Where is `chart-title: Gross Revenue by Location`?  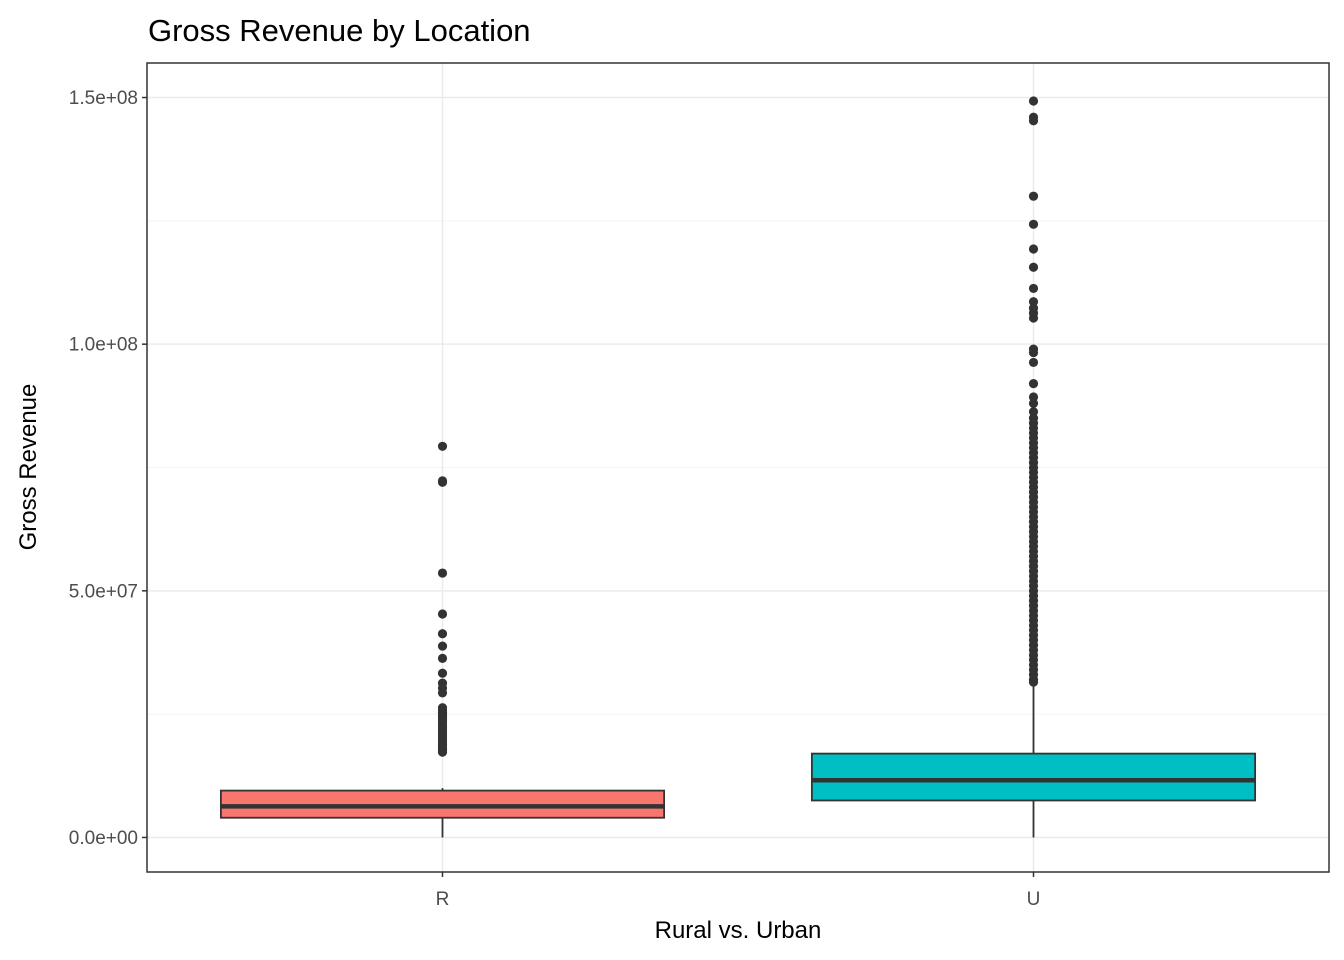
chart-title: Gross Revenue by Location is located at coordinates (339, 30).